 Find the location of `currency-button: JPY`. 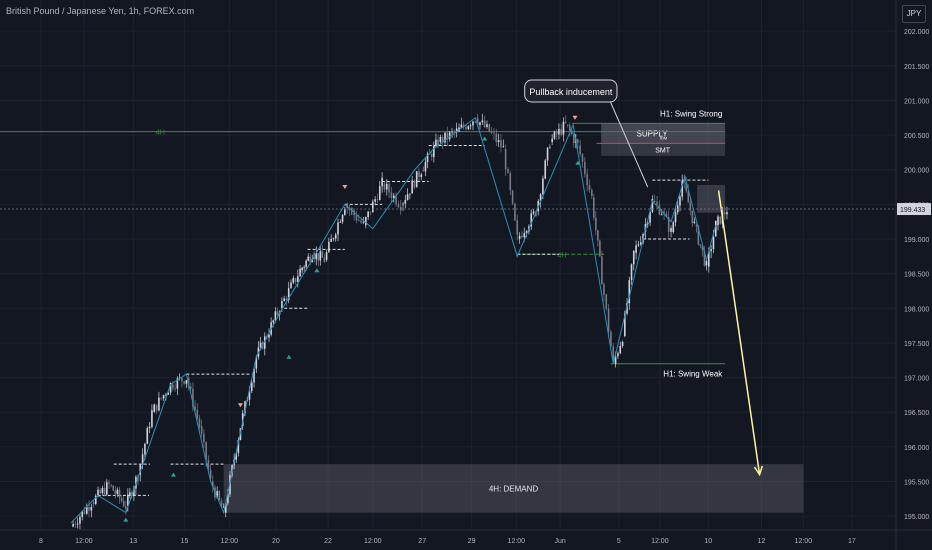

currency-button: JPY is located at coordinates (914, 14).